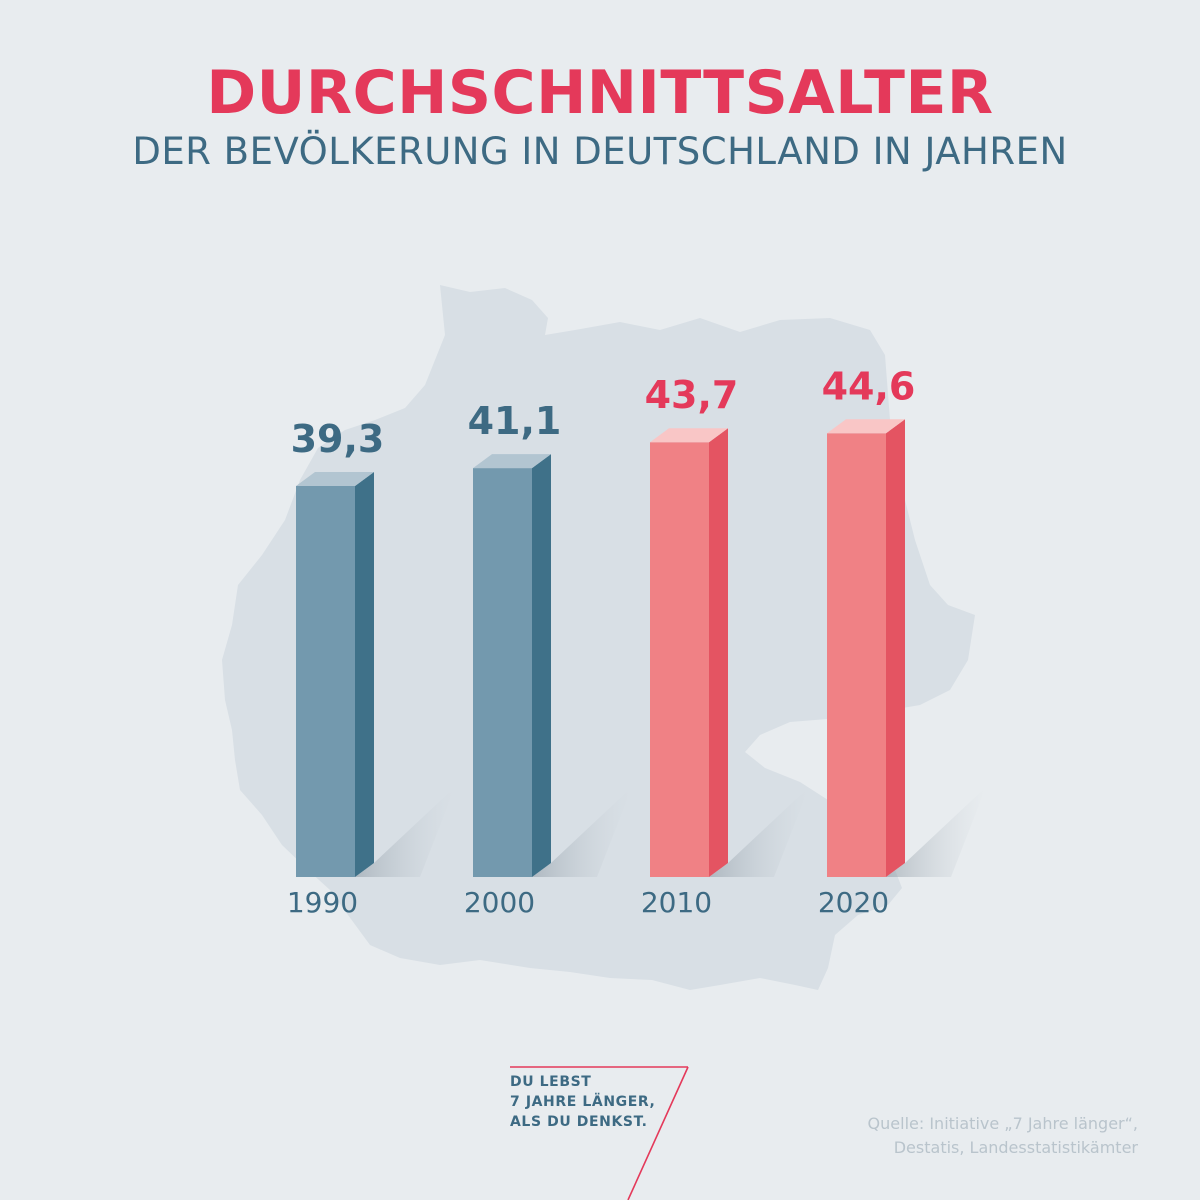 Image resolution: width=1200 pixels, height=1200 pixels. I want to click on logo-line-3: ALS DU DENKST., so click(579, 1122).